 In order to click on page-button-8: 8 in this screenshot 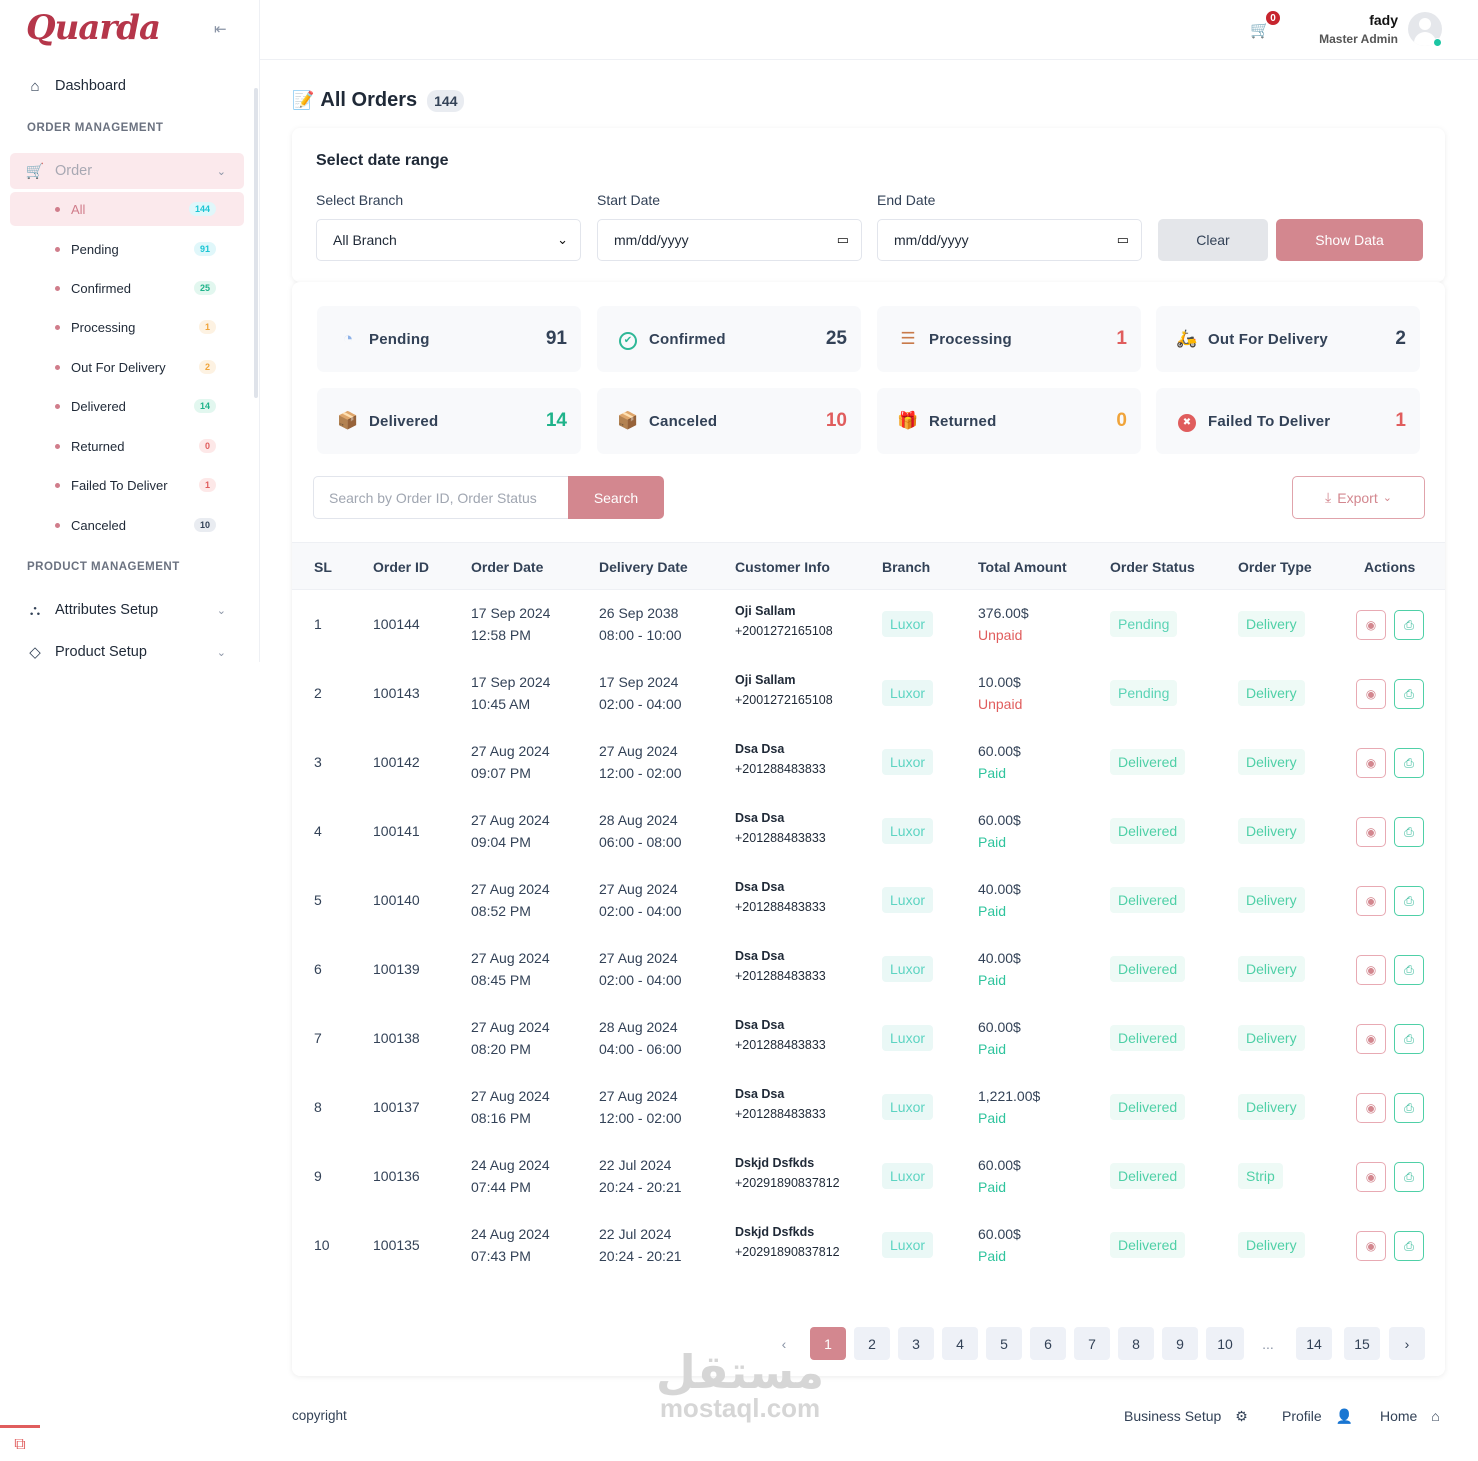, I will do `click(1136, 1343)`.